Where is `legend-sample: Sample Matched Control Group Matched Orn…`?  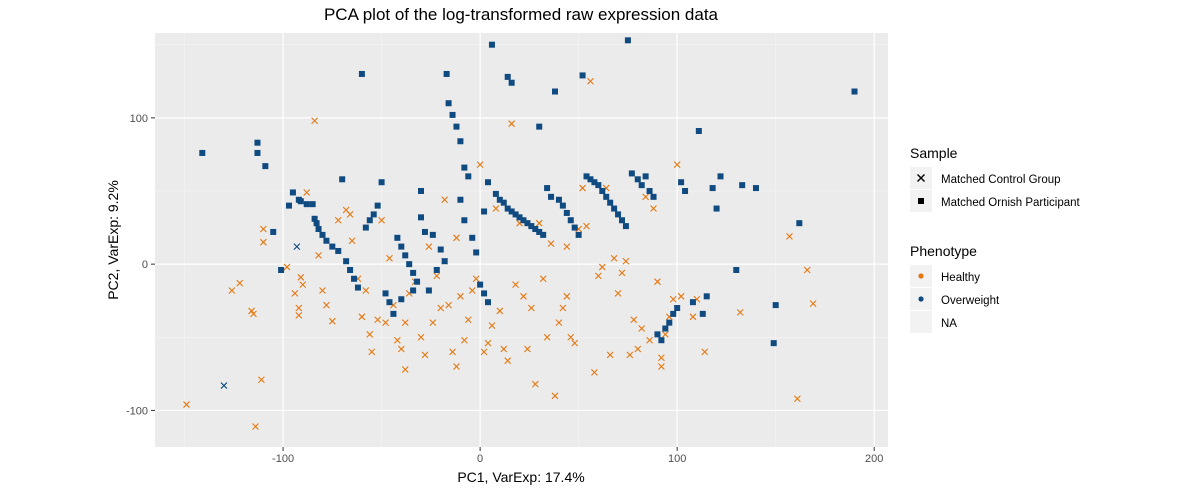 legend-sample: Sample Matched Control Group Matched Orn… is located at coordinates (995, 178).